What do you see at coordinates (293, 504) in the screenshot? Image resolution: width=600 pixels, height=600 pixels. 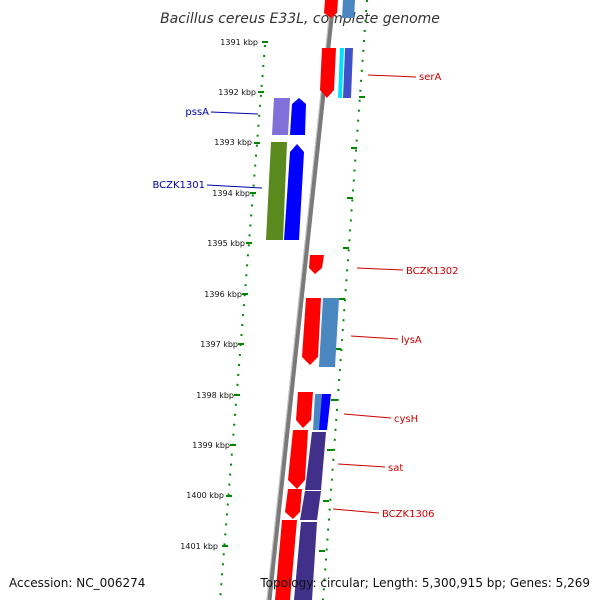 I see `gene-arrow-BCZK1306` at bounding box center [293, 504].